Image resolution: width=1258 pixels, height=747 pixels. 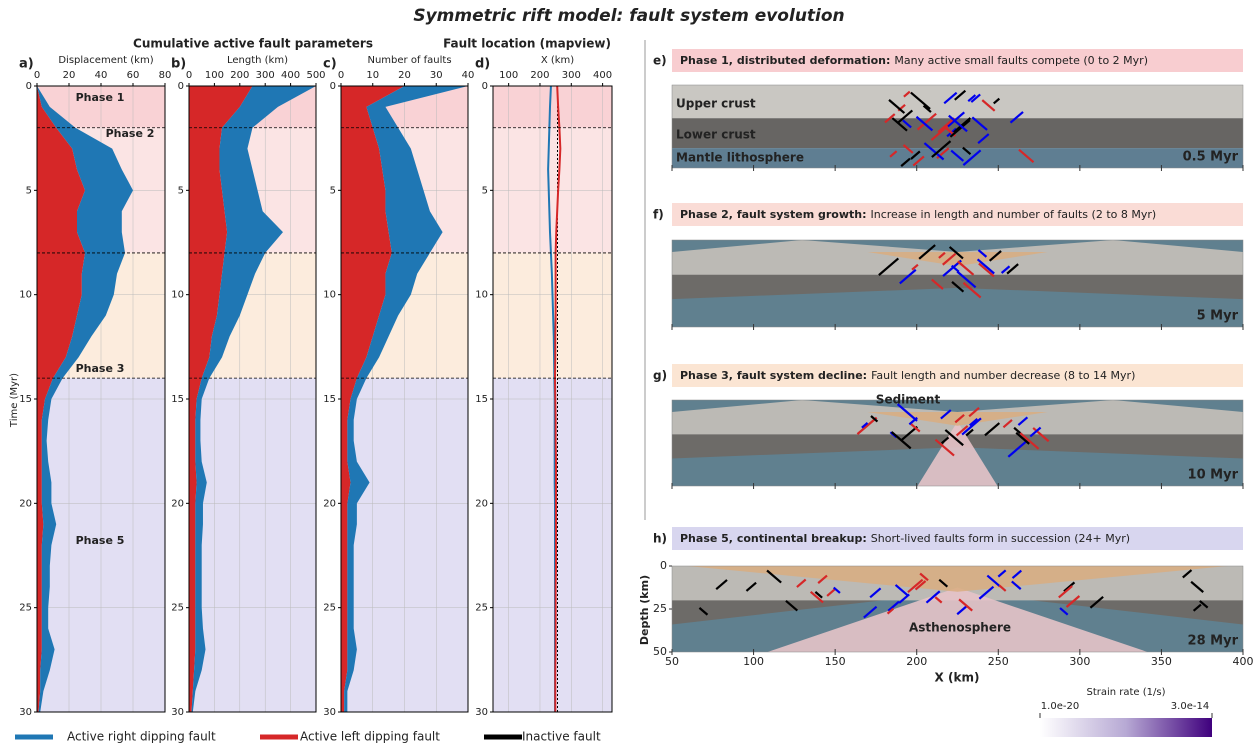 I want to click on panel-label: d), so click(x=482, y=64).